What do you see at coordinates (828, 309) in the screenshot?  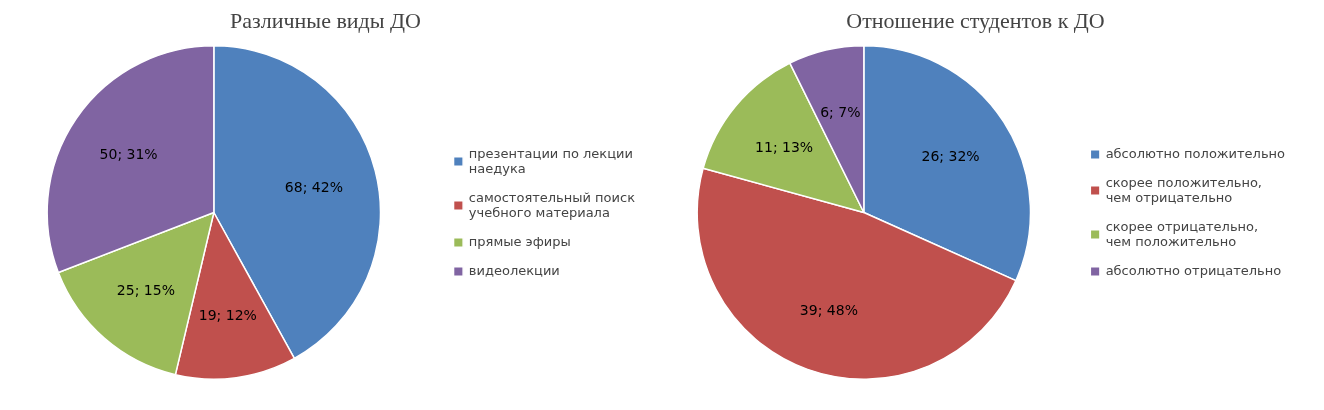 I see `data-label: 39; 48%` at bounding box center [828, 309].